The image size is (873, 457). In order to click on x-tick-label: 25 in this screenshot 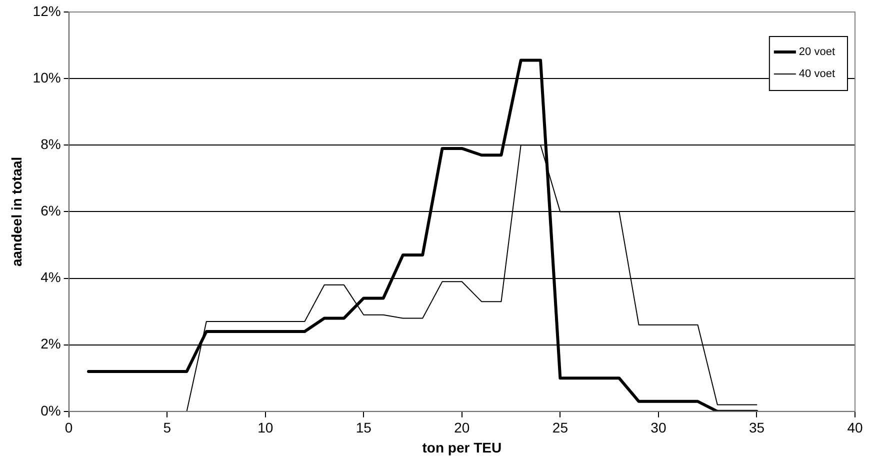, I will do `click(560, 428)`.